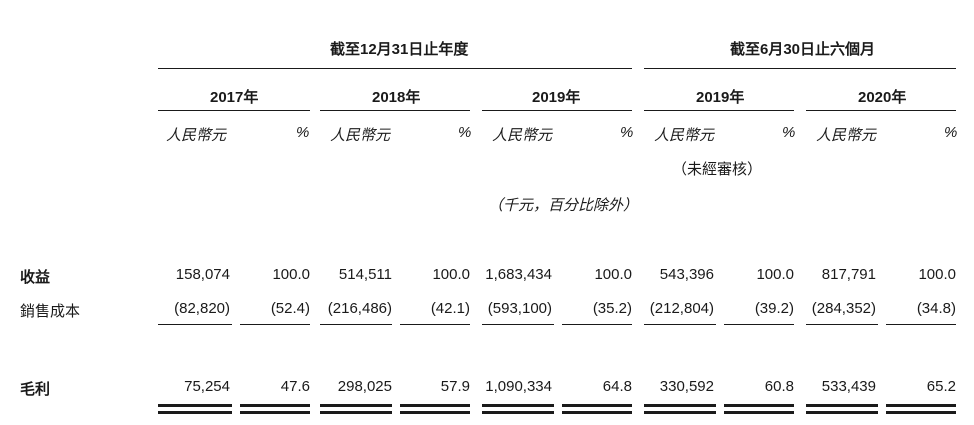 The width and height of the screenshot is (974, 425). What do you see at coordinates (518, 274) in the screenshot?
I see `table-cell: 1,683,434` at bounding box center [518, 274].